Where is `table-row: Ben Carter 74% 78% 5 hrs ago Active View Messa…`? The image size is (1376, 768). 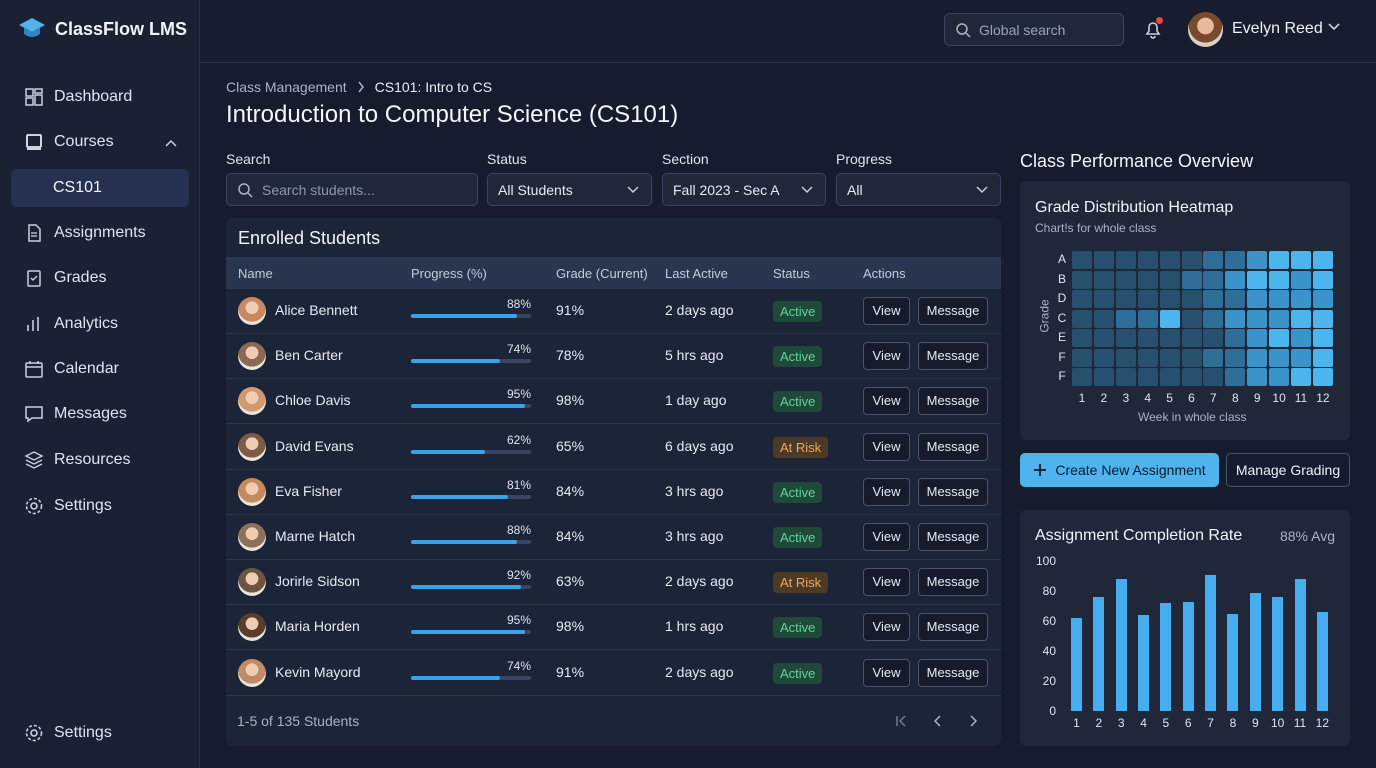
table-row: Ben Carter 74% 78% 5 hrs ago Active View Messa… is located at coordinates (613, 357).